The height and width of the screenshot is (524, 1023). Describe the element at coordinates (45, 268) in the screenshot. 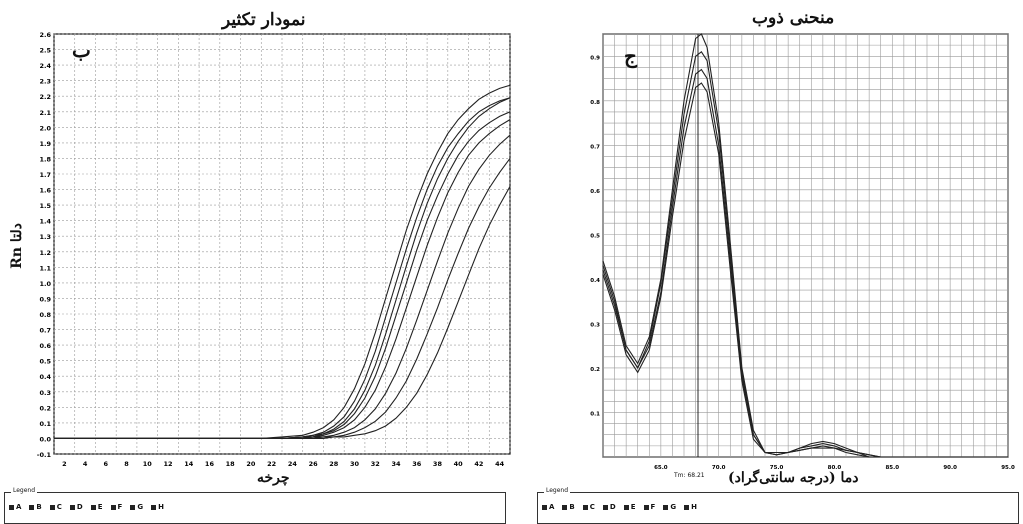

I see `y-tick-label: 1.1` at that location.